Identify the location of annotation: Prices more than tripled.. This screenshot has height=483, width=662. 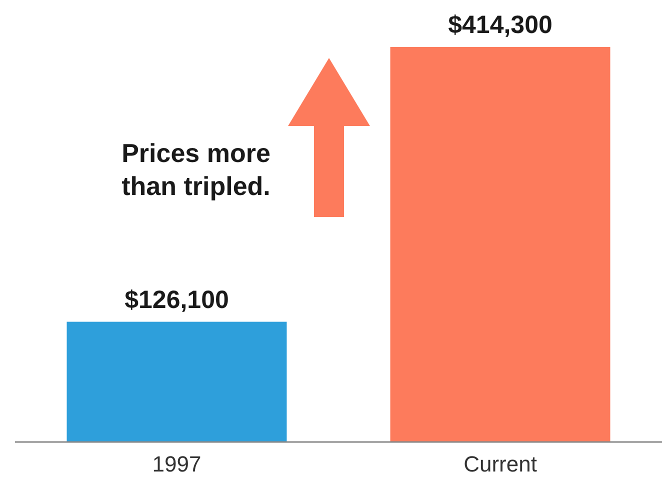
(196, 169).